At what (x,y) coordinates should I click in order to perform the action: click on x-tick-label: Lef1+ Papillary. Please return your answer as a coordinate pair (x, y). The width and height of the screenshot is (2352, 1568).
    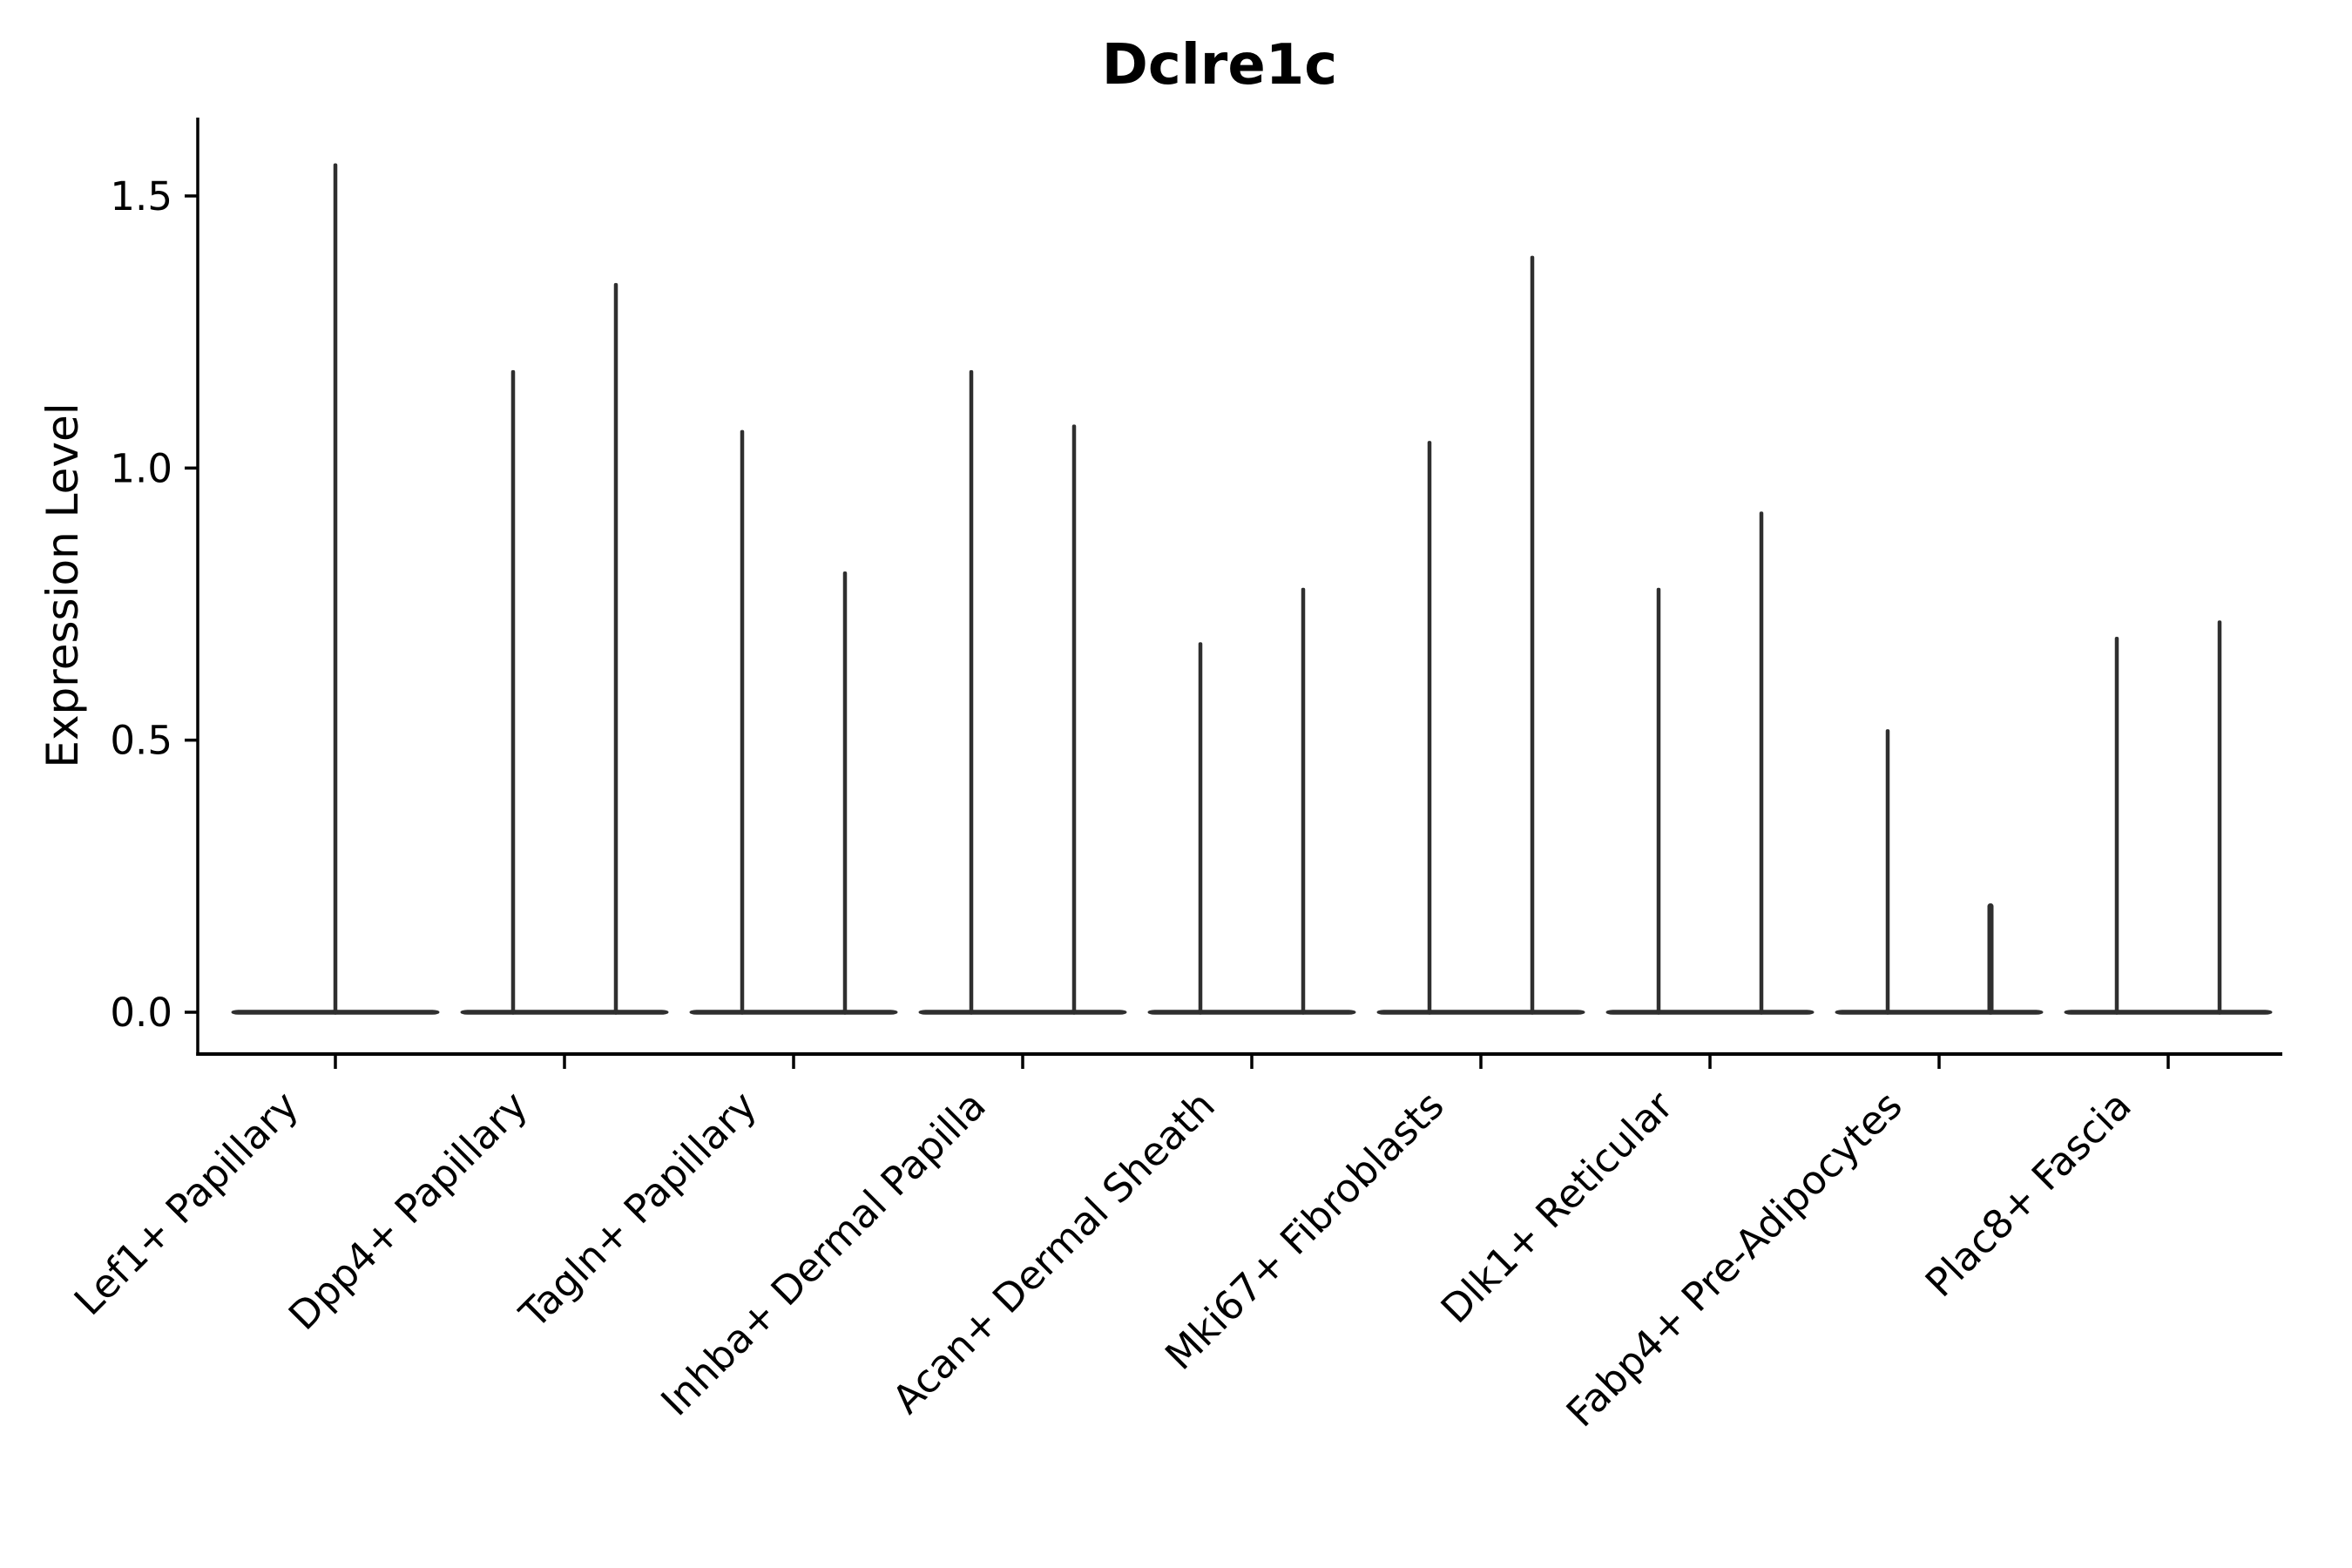
    Looking at the image, I should click on (186, 1203).